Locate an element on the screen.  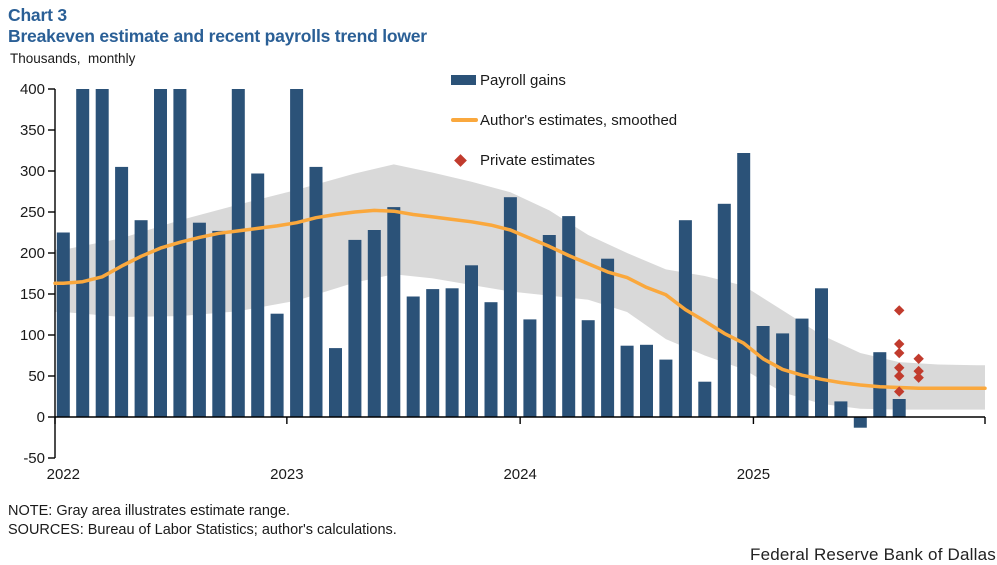
legend-label: Author's estimates, smoothed is located at coordinates (579, 120).